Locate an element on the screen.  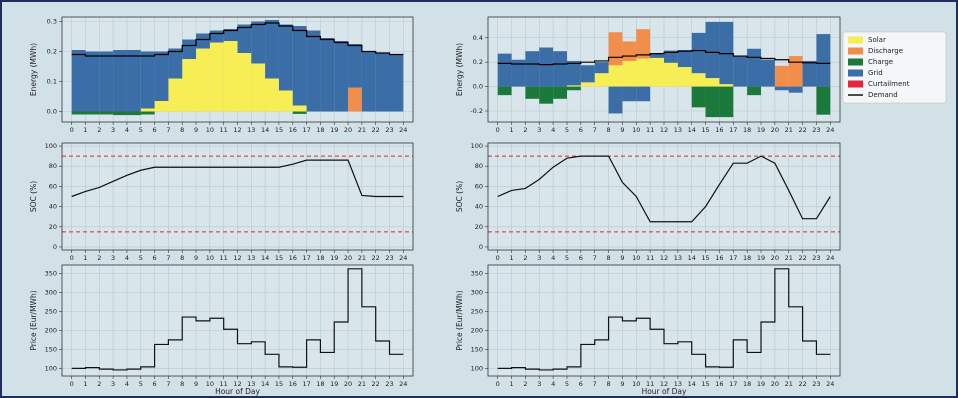
x-tick-label: 18 is located at coordinates (320, 384).